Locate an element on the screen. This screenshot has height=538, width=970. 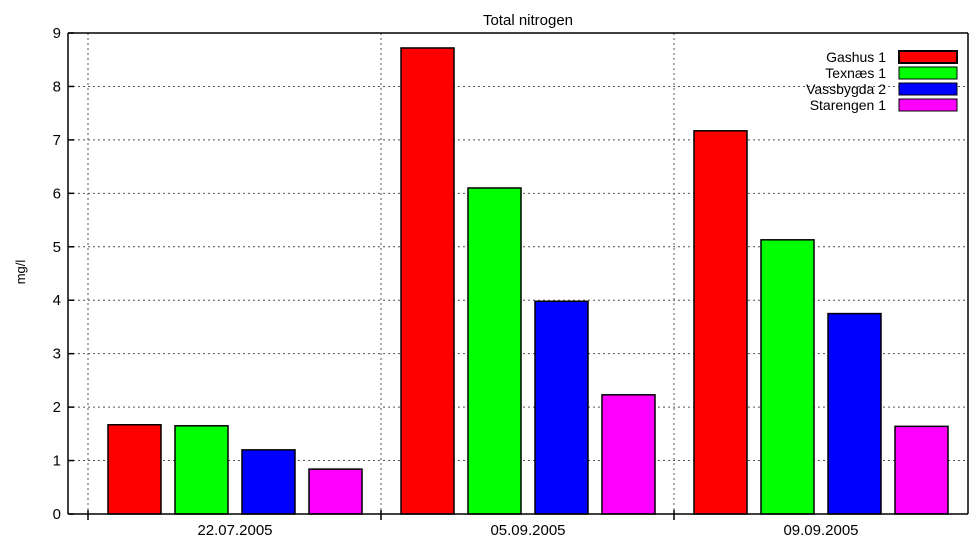
y-tick-label: 6 is located at coordinates (57, 193).